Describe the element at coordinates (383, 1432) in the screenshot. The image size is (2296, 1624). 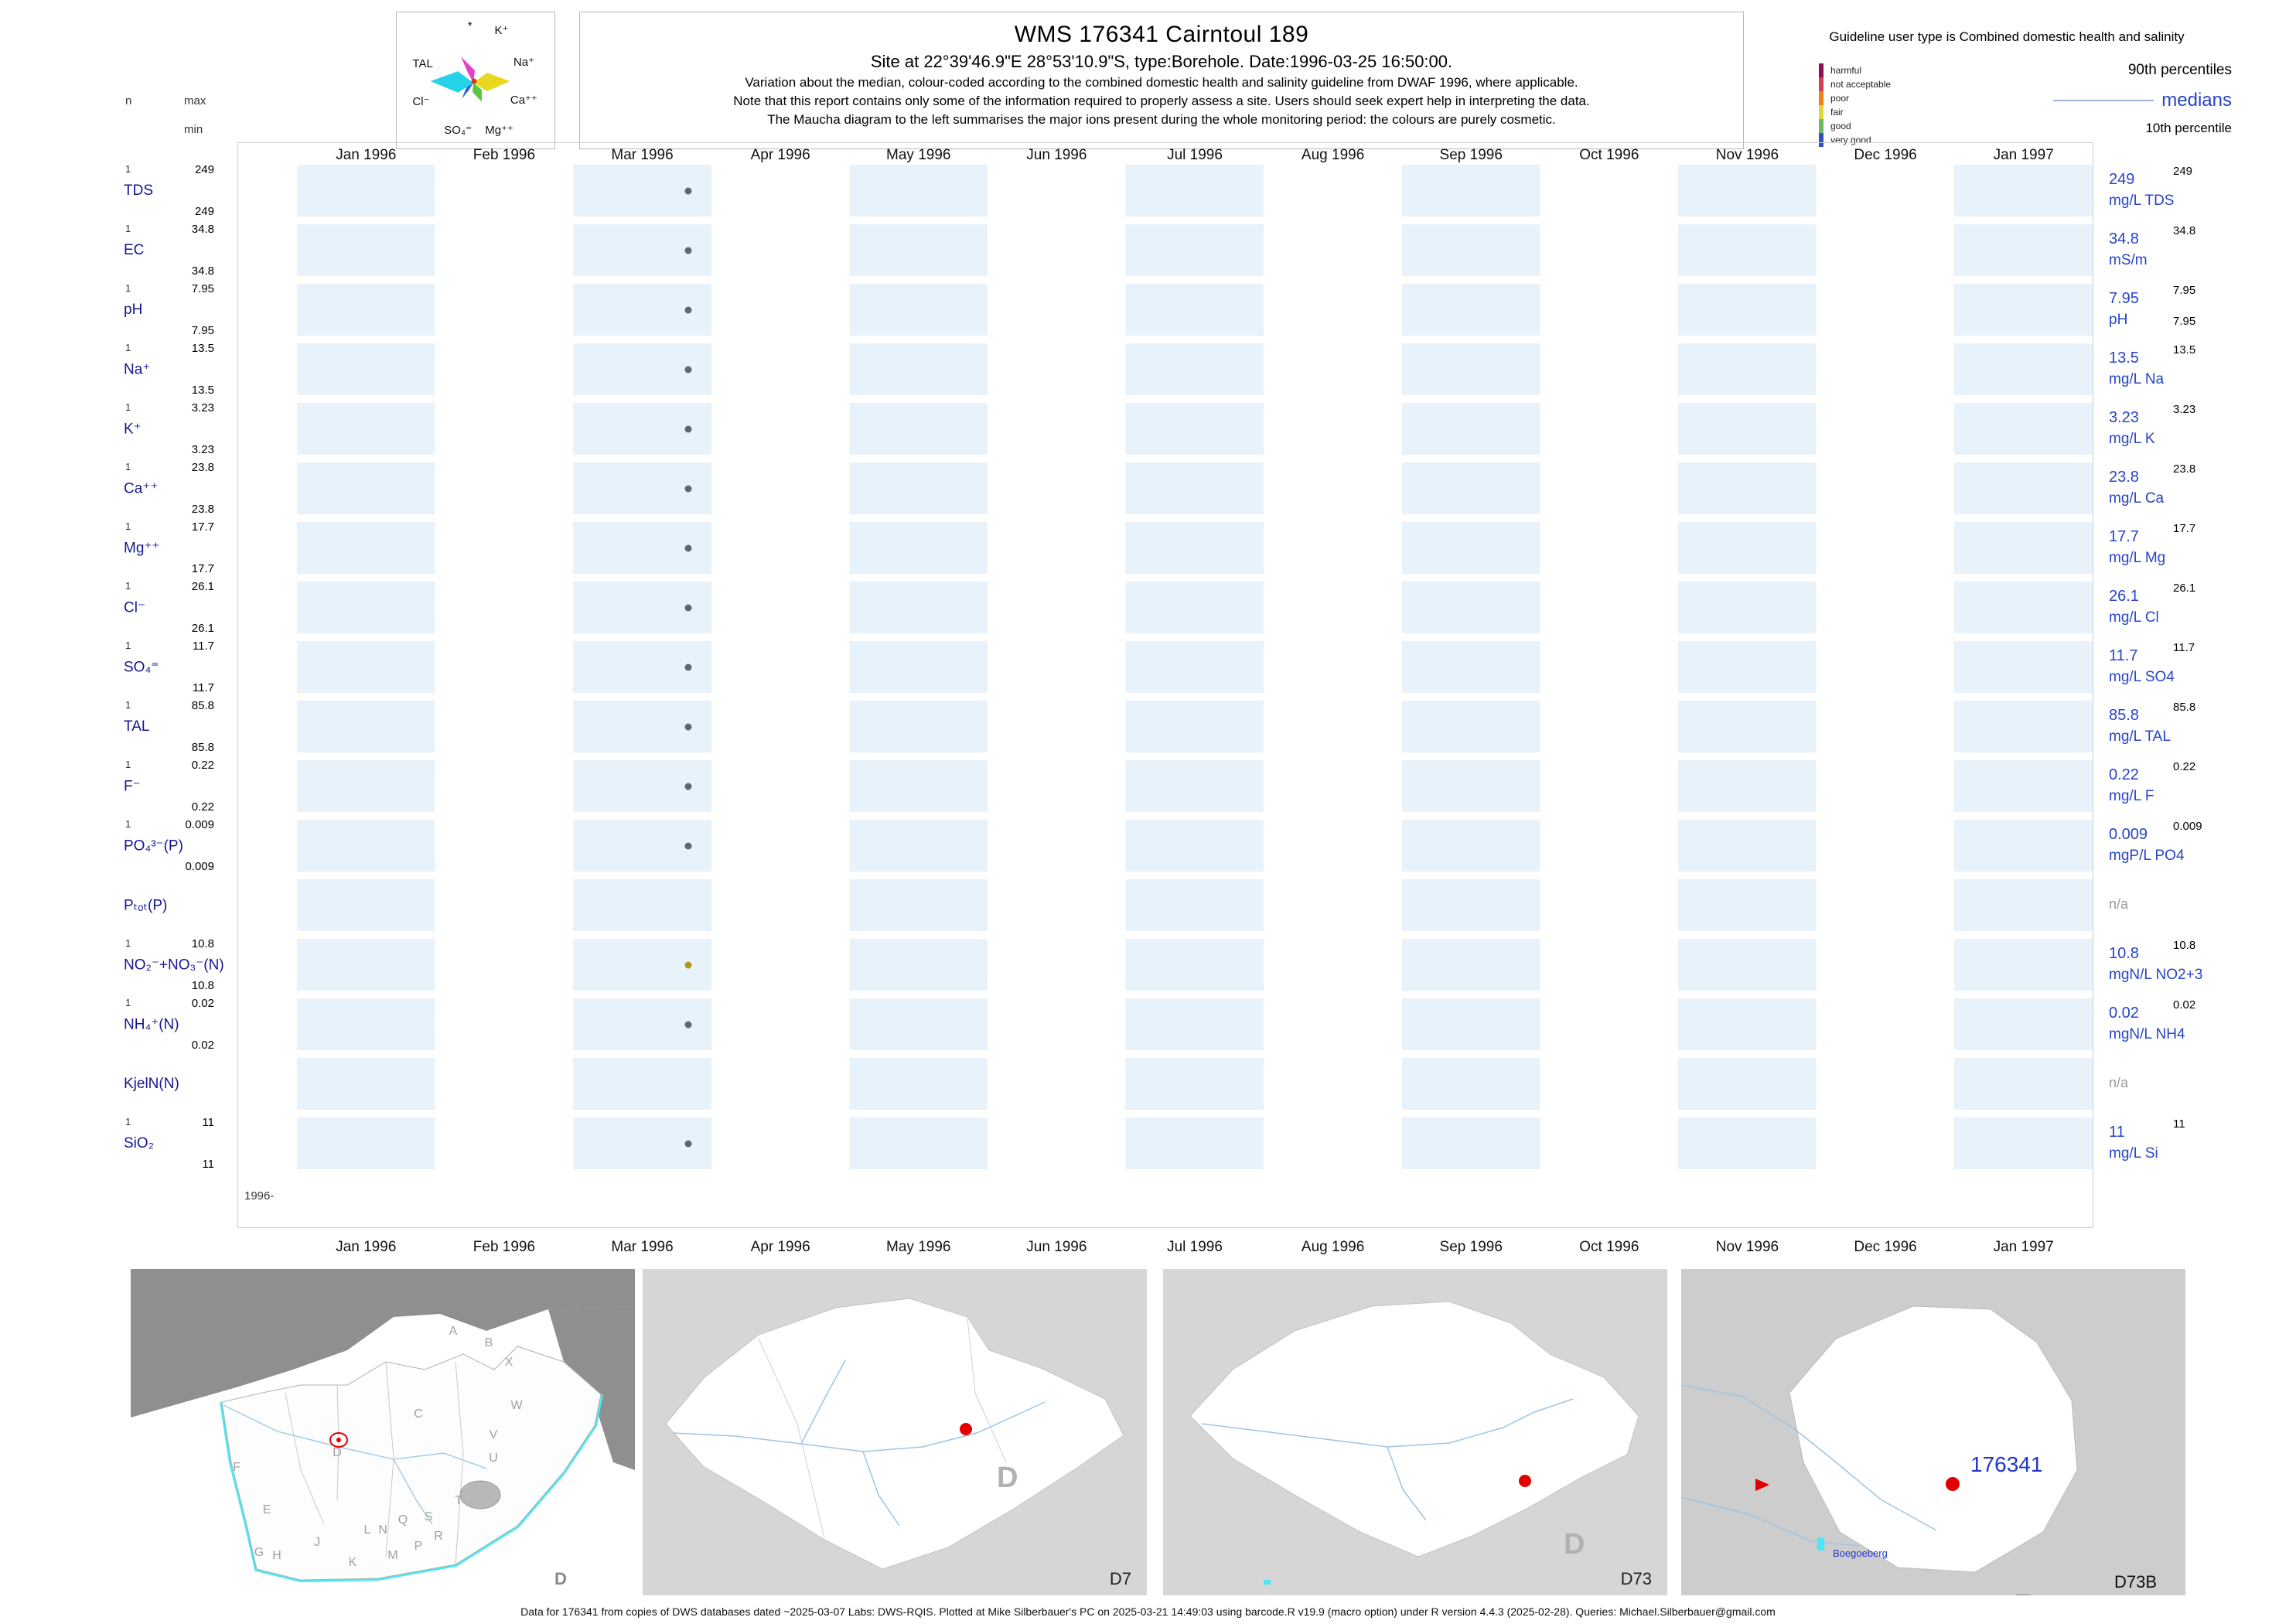
I see `sa-drainage-overview-map: A B X C W V U T S R Q P N M L K J H G E` at that location.